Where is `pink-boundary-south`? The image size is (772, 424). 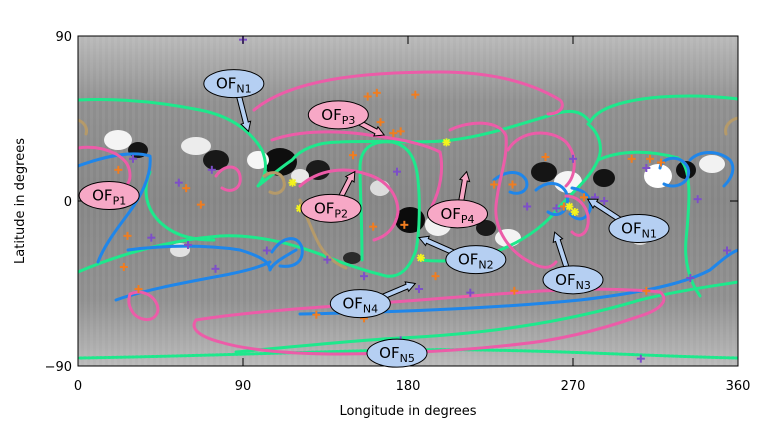 pink-boundary-south is located at coordinates (429, 321).